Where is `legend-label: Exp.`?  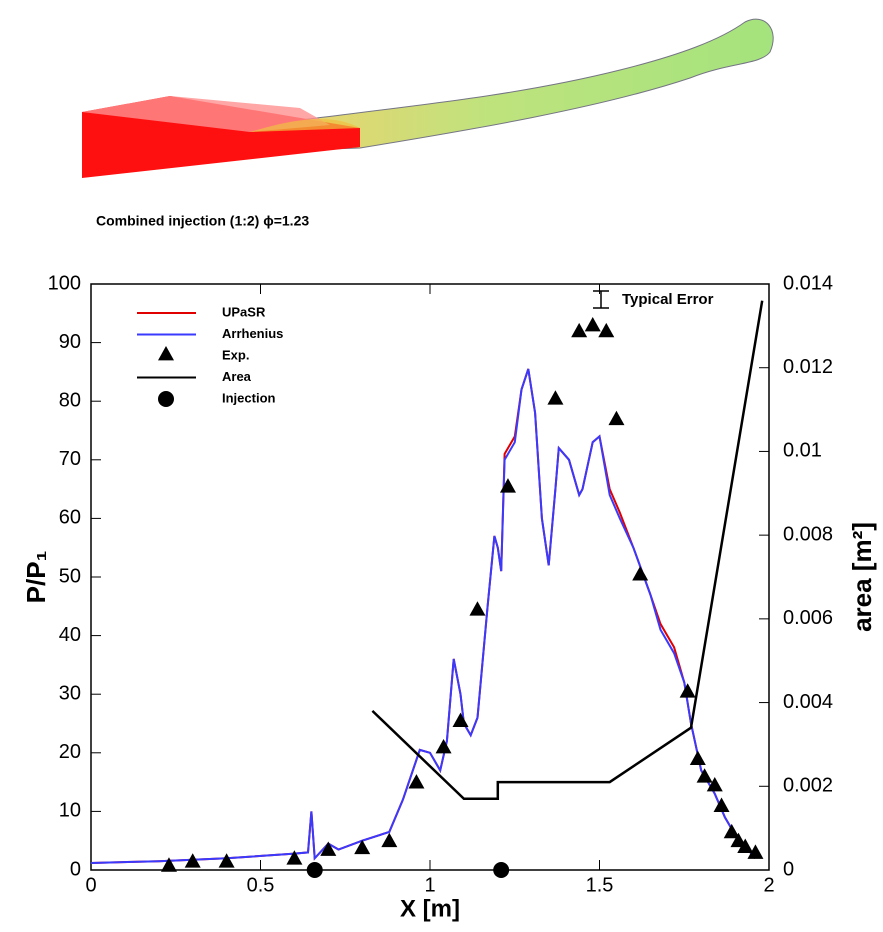 legend-label: Exp. is located at coordinates (235, 354).